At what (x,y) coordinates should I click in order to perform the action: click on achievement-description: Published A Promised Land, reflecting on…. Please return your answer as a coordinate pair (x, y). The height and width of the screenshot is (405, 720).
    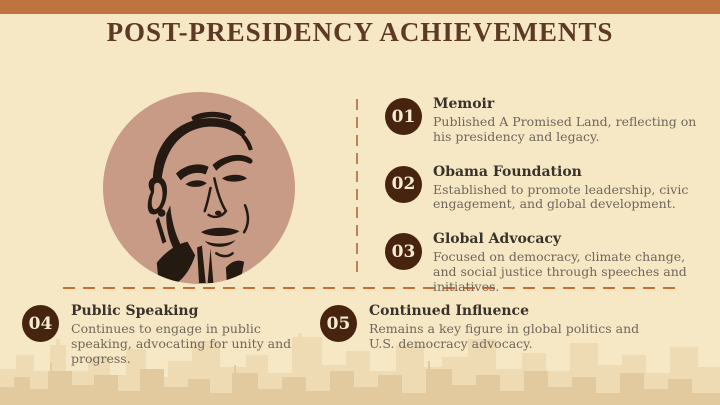
    Looking at the image, I should click on (565, 129).